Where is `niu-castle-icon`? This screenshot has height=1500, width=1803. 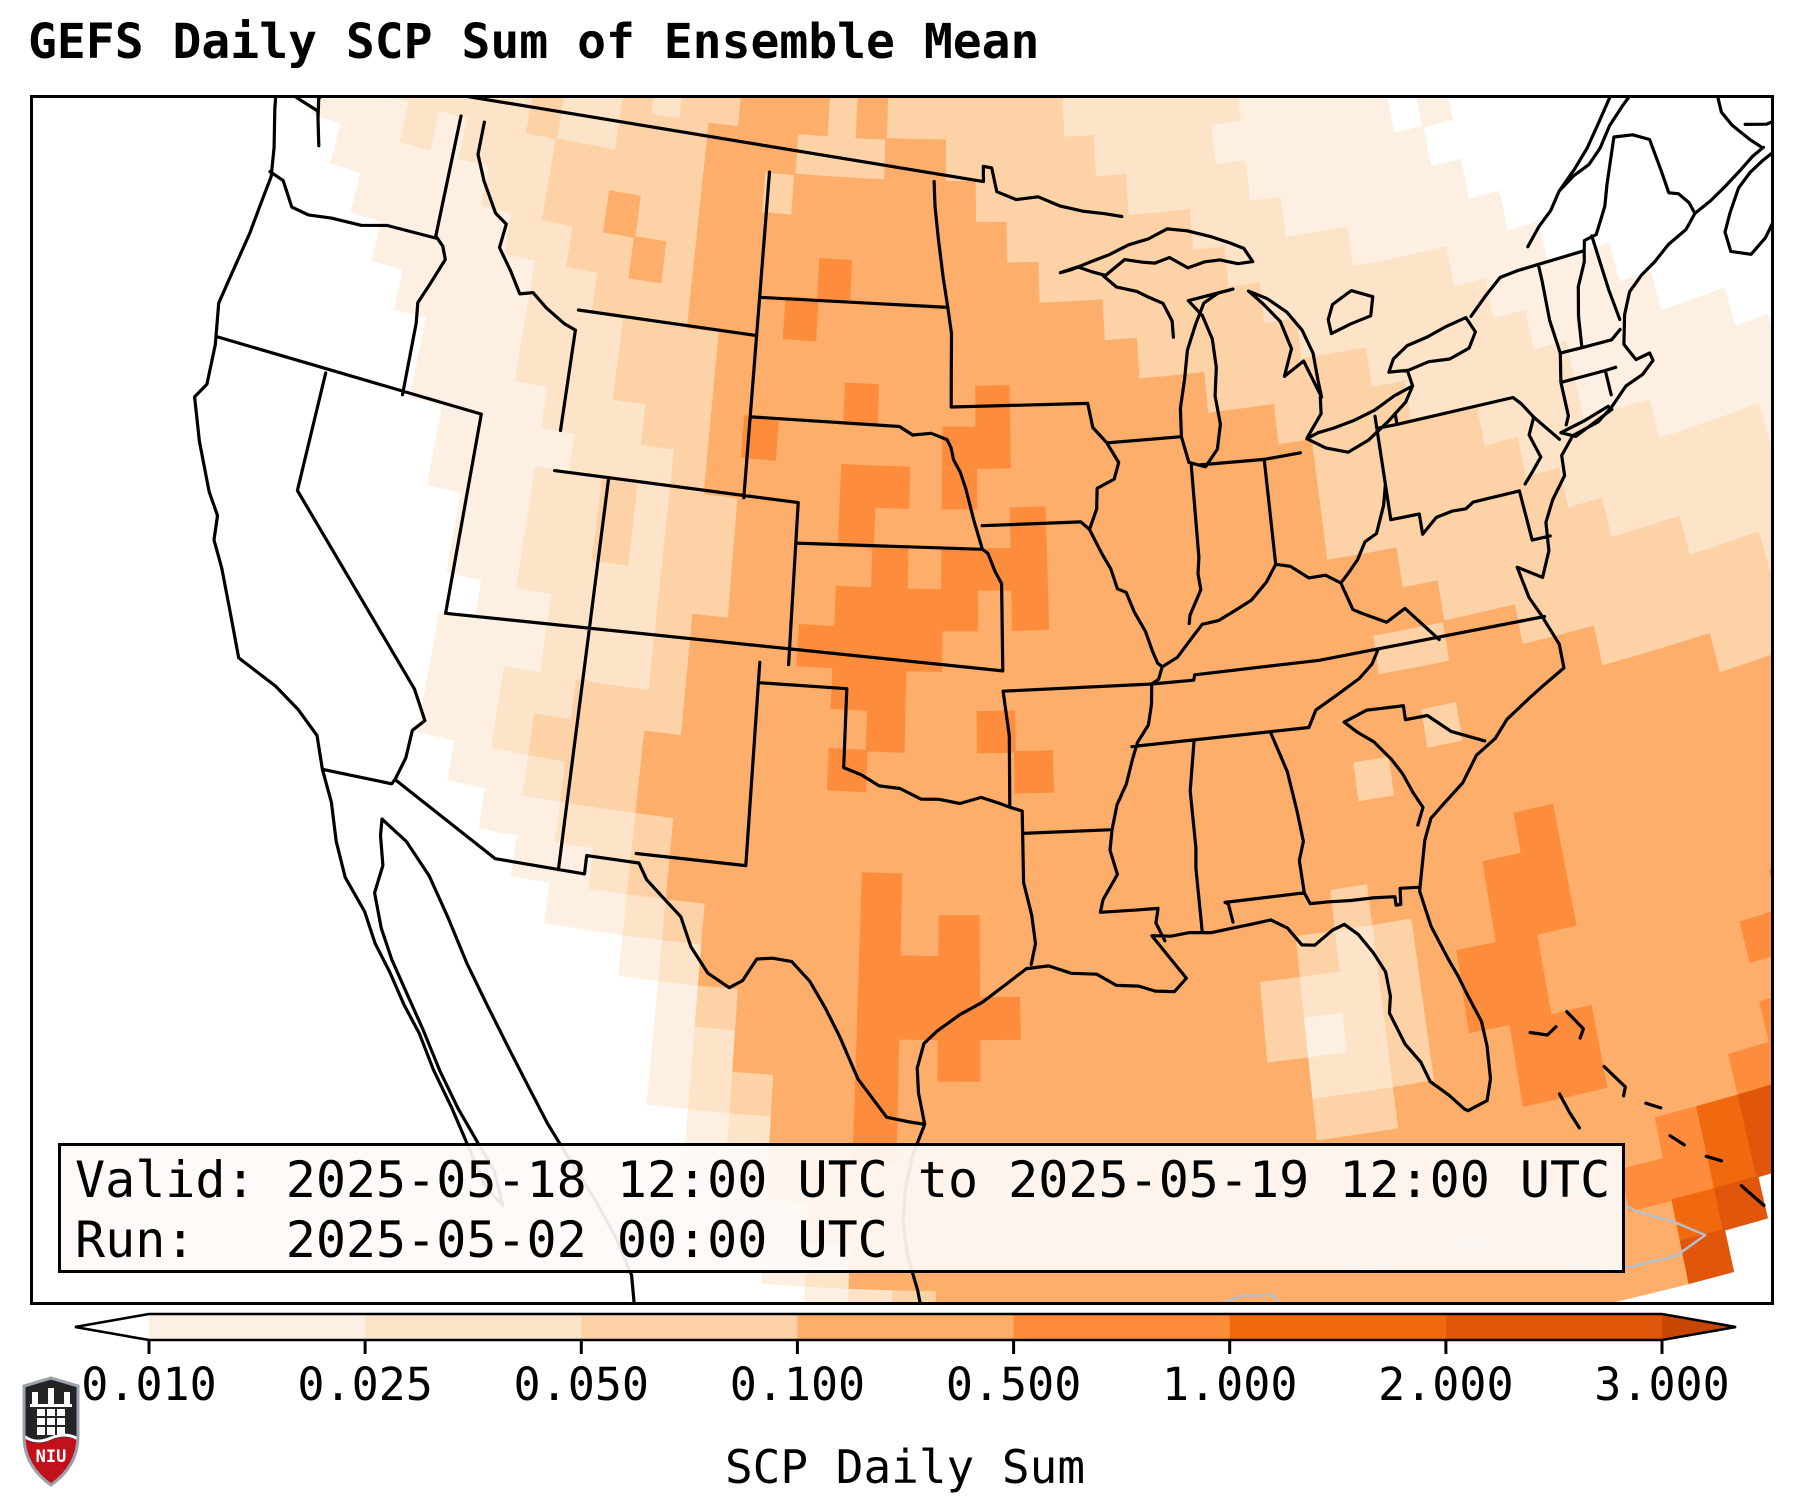 niu-castle-icon is located at coordinates (51, 1411).